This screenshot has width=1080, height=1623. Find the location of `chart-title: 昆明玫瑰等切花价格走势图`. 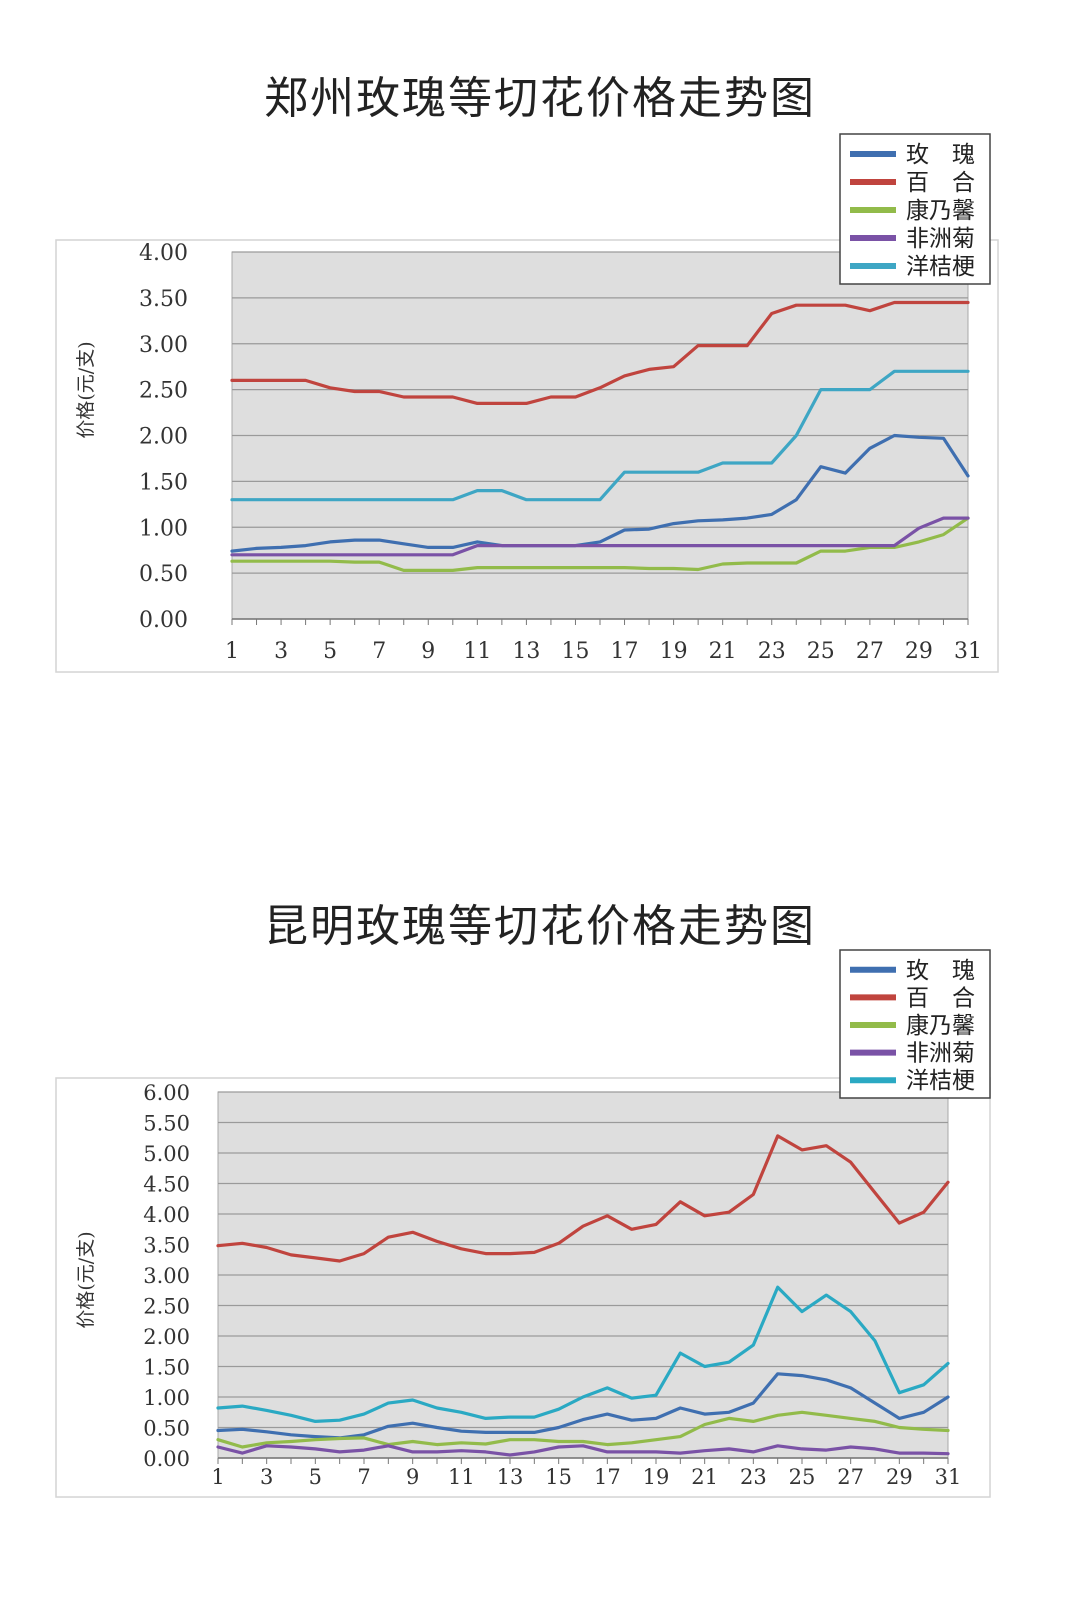

chart-title: 昆明玫瑰等切花价格走势图 is located at coordinates (540, 926).